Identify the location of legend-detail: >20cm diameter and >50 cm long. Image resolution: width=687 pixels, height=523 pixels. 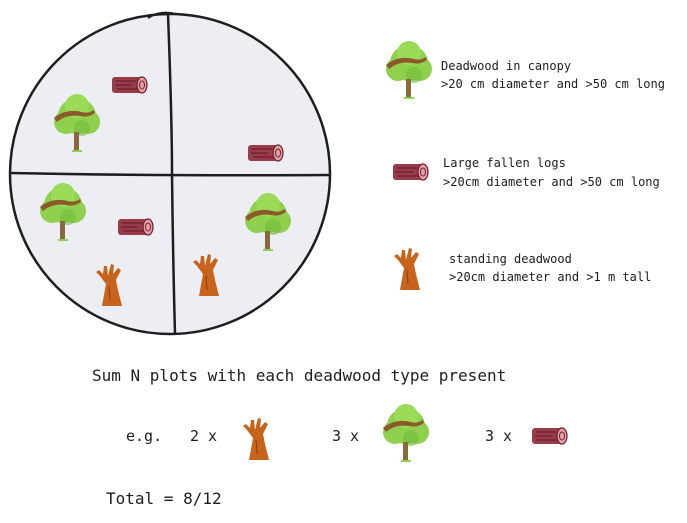
(551, 182).